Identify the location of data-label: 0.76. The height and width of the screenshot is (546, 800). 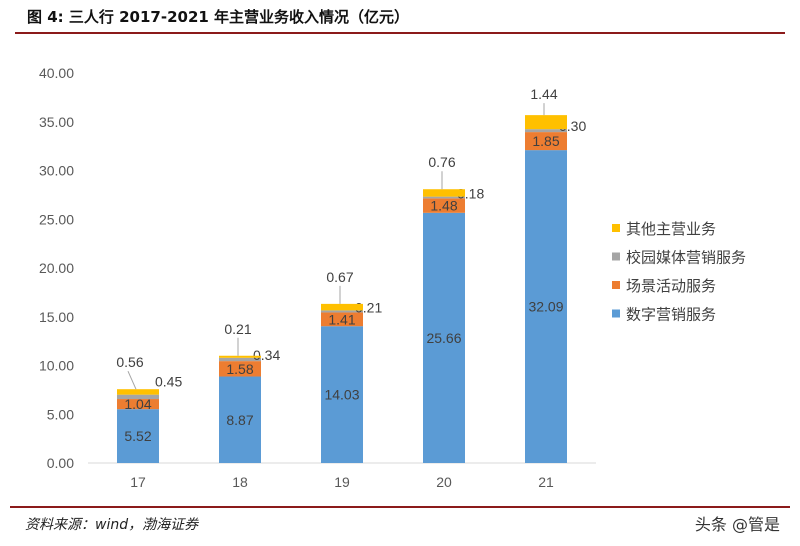
(441, 162).